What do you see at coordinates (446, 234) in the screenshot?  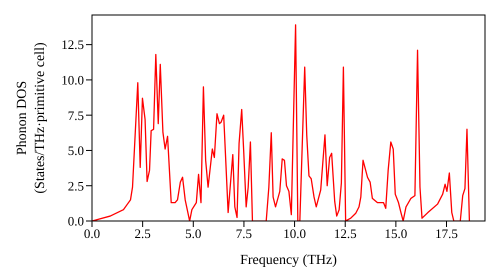 I see `x-tick-label: 17.5` at bounding box center [446, 234].